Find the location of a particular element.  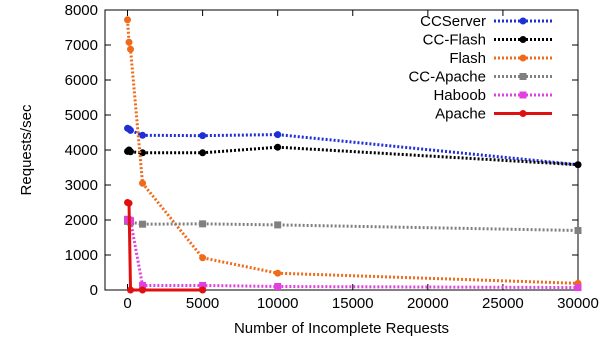

legend-label: CCServer is located at coordinates (453, 21).